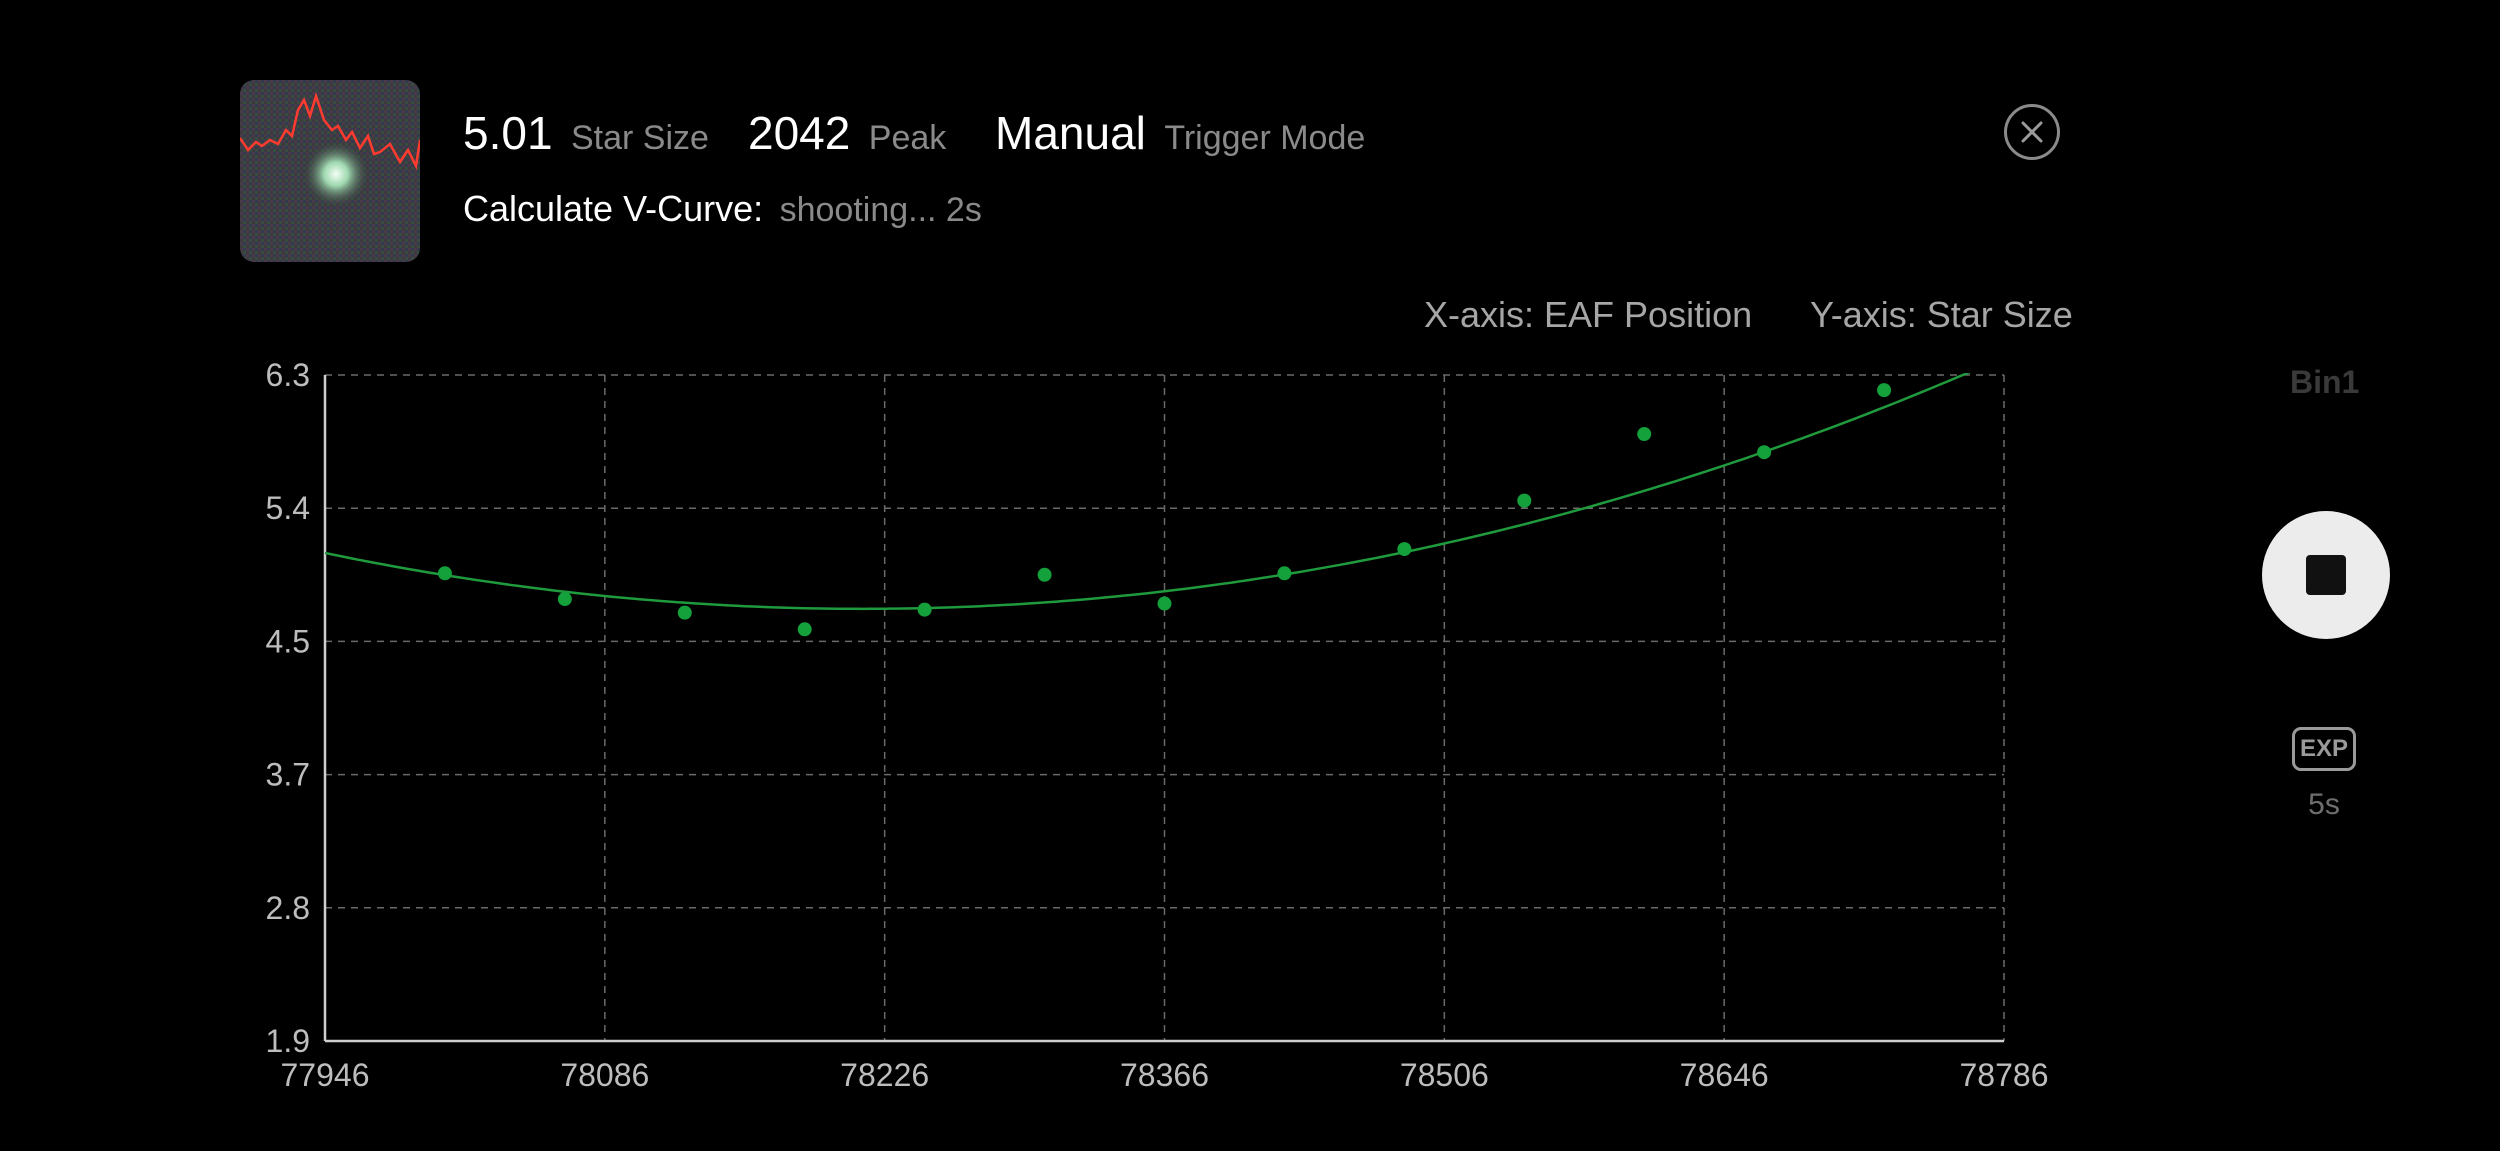  Describe the element at coordinates (508, 133) in the screenshot. I see `star-size-value: 5.01` at that location.